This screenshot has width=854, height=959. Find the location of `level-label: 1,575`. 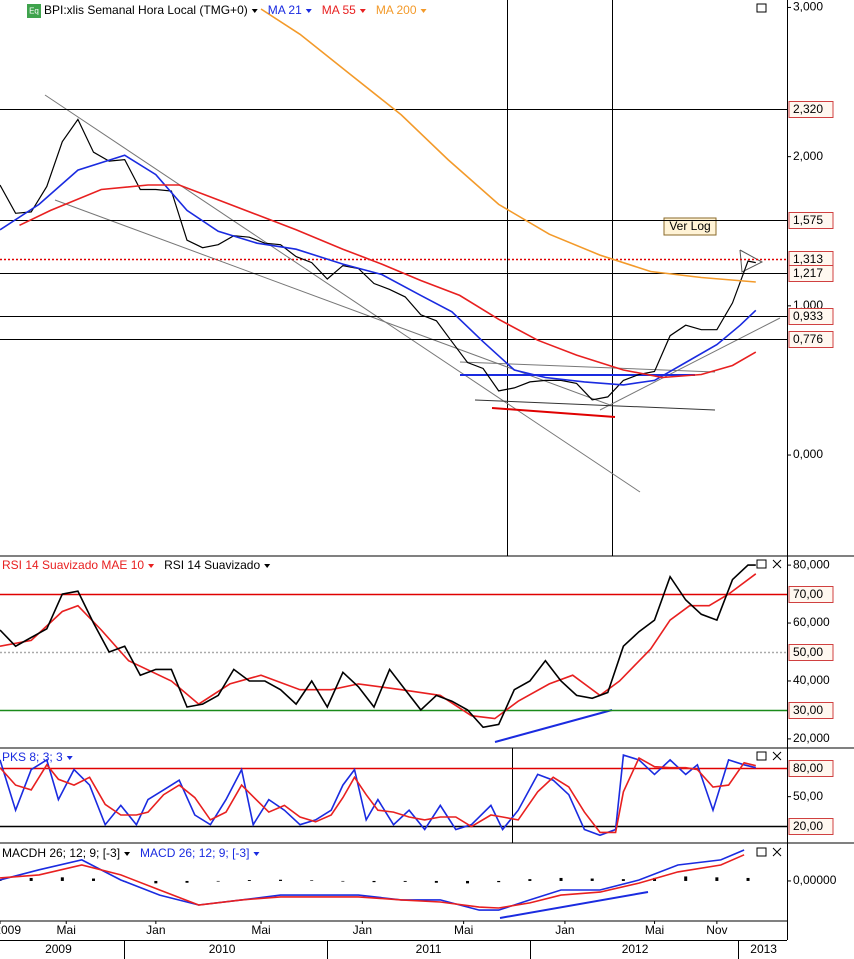

level-label: 1,575 is located at coordinates (808, 220).